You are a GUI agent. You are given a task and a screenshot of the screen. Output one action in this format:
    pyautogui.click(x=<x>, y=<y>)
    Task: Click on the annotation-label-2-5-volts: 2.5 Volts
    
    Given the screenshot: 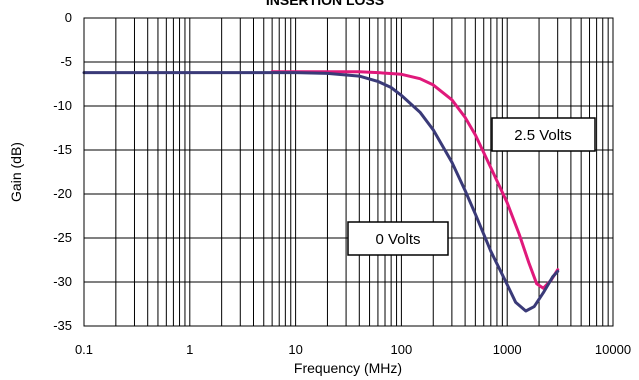 What is the action you would take?
    pyautogui.click(x=543, y=135)
    